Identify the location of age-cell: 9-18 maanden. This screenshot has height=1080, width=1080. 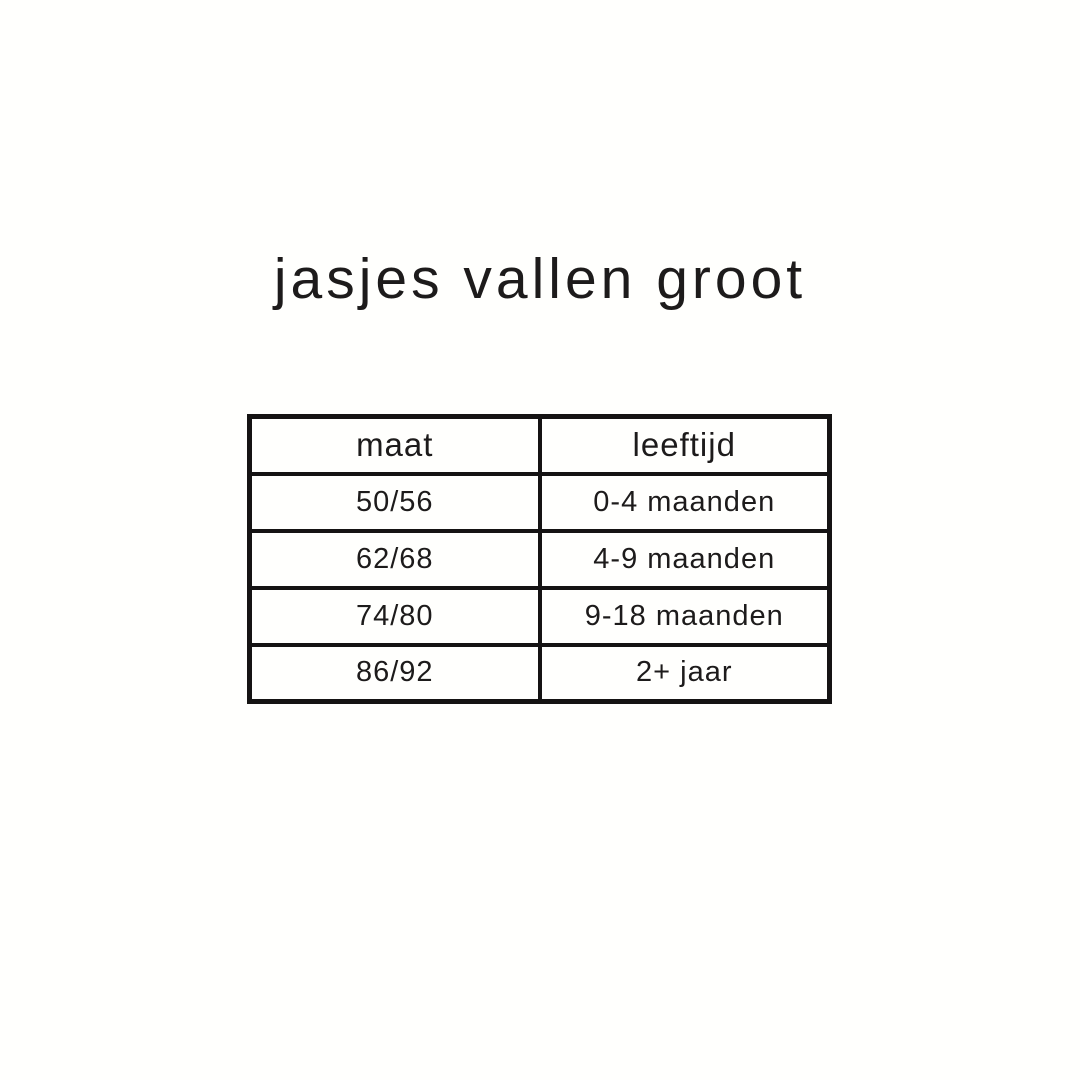
(684, 616).